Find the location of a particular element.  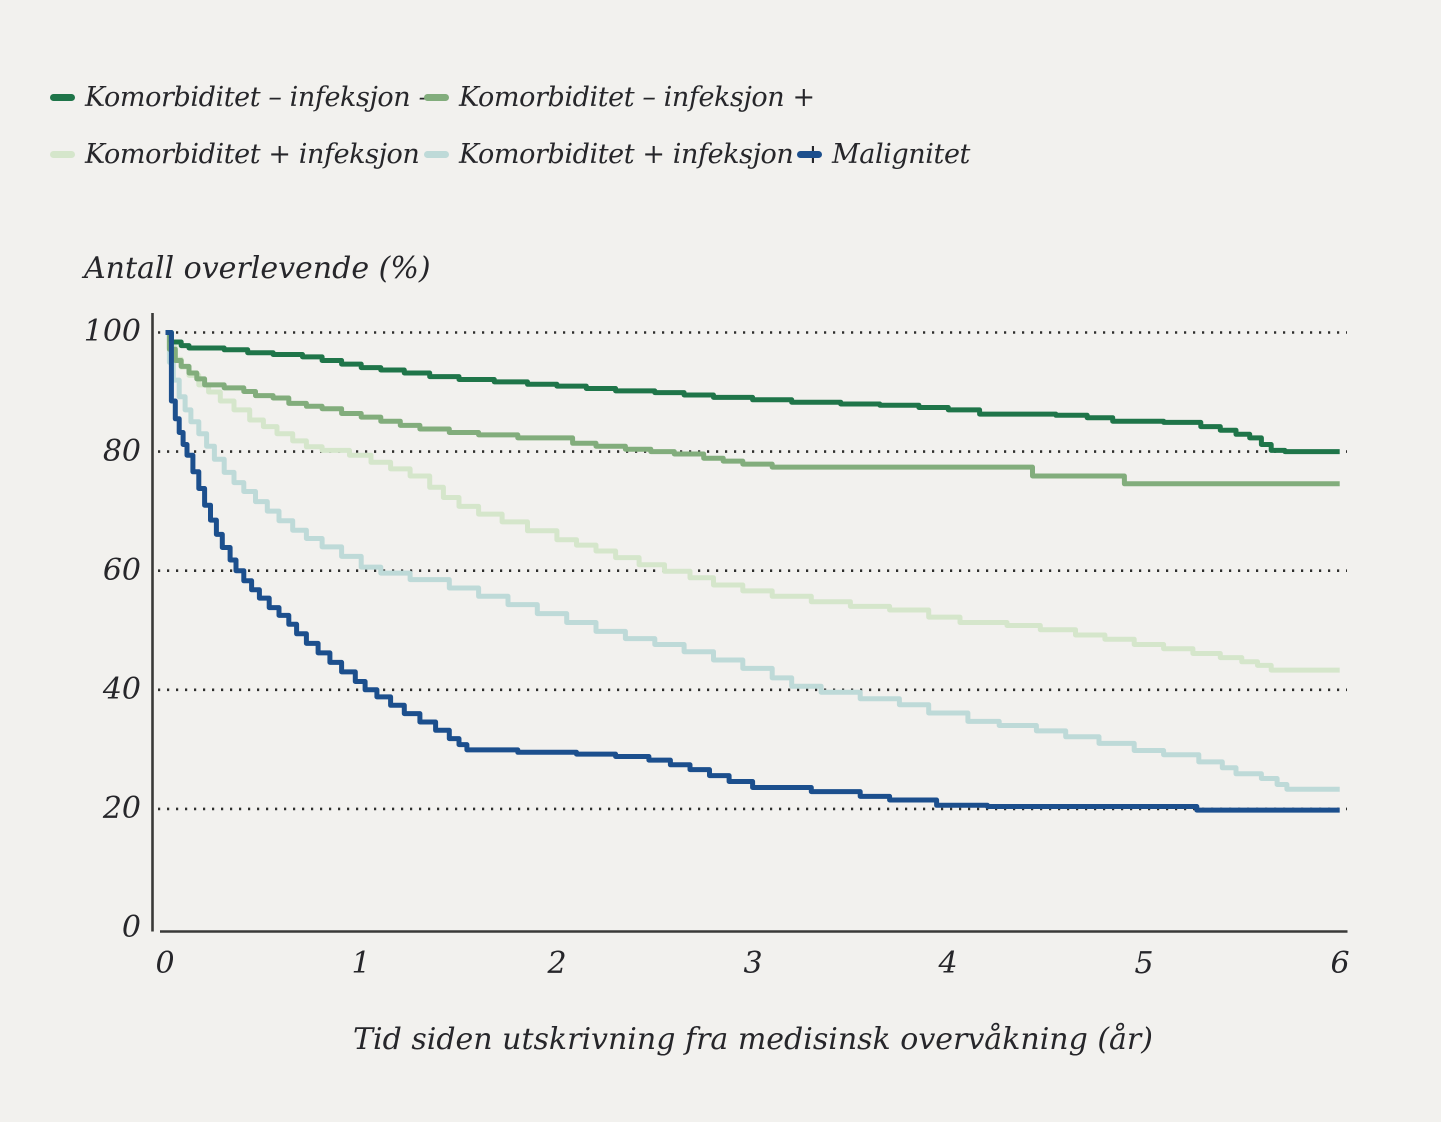

x-tick-label-6: 6 is located at coordinates (1340, 963).